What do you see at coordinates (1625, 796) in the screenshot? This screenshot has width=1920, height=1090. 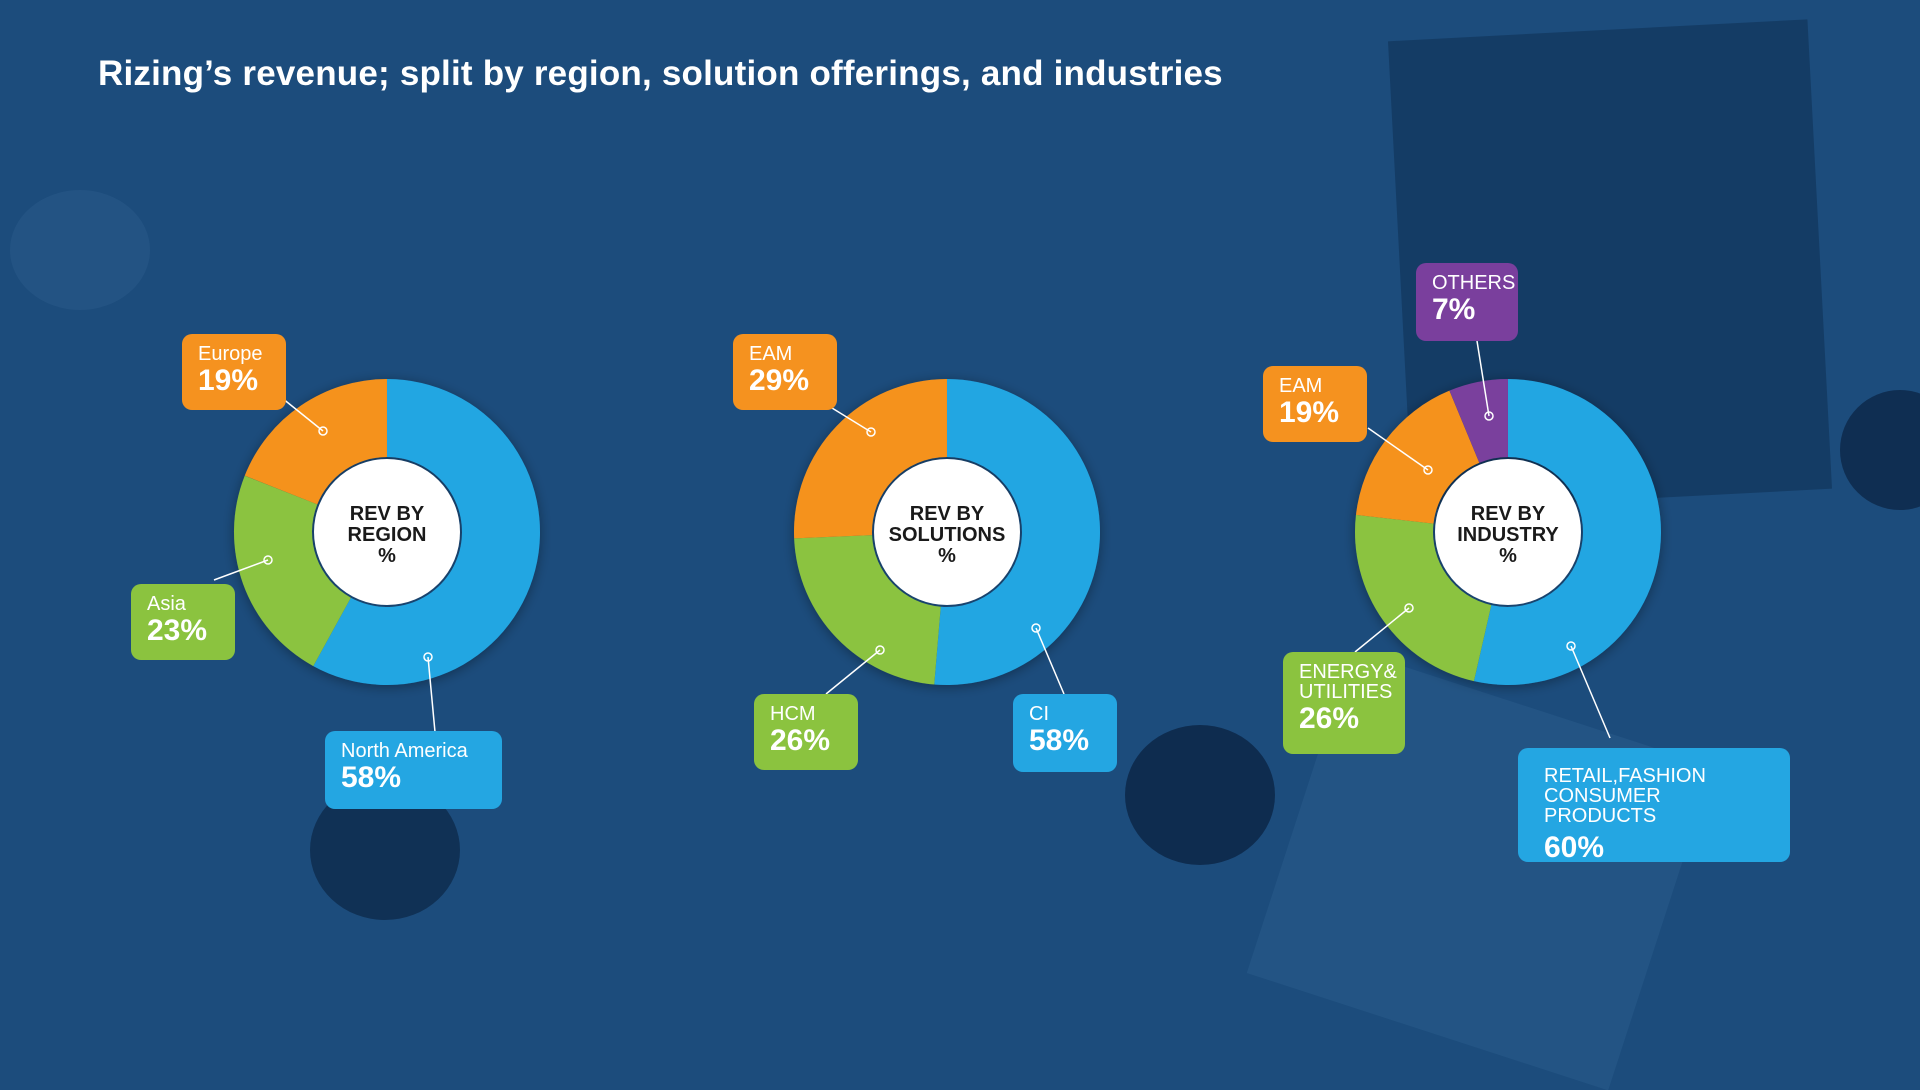 I see `callout-label: RETAIL,FASHION CONSUMER PRODUCTS` at bounding box center [1625, 796].